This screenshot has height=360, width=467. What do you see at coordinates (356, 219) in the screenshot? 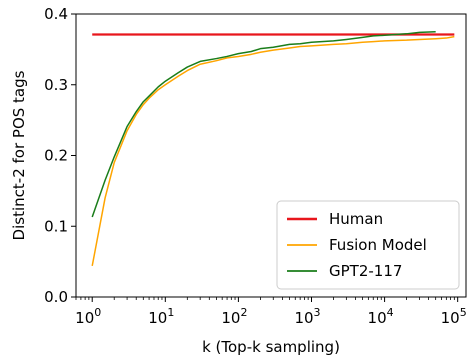
I see `legend-label-human: Human` at bounding box center [356, 219].